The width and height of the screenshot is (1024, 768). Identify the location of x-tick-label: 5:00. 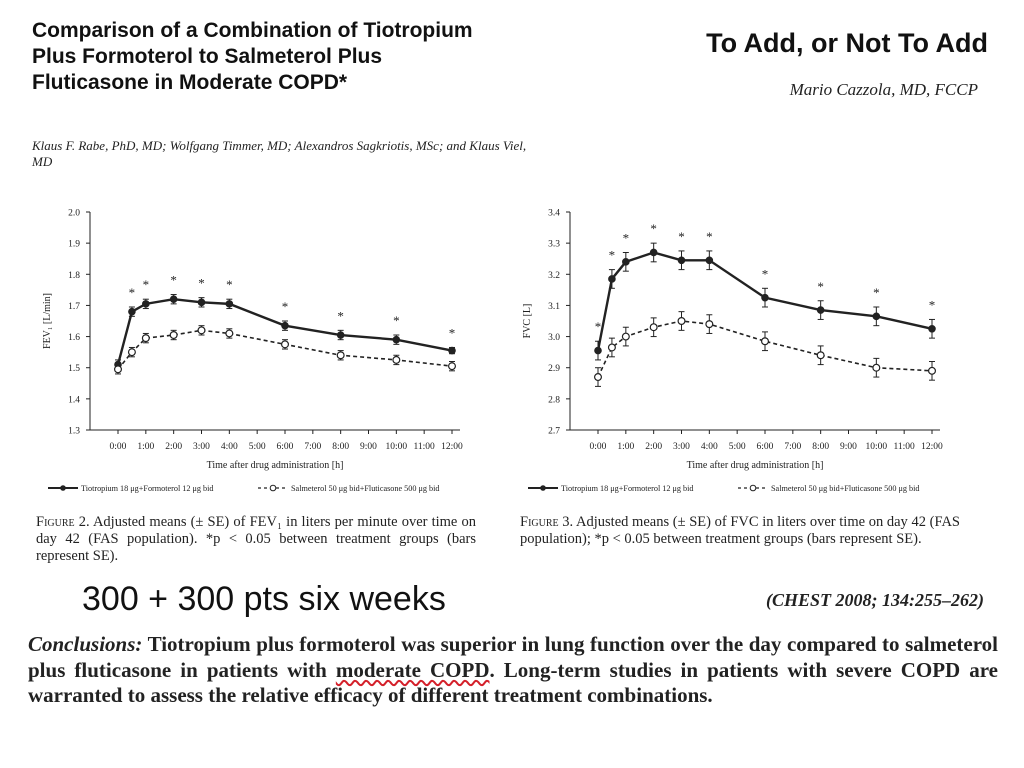
(257, 447).